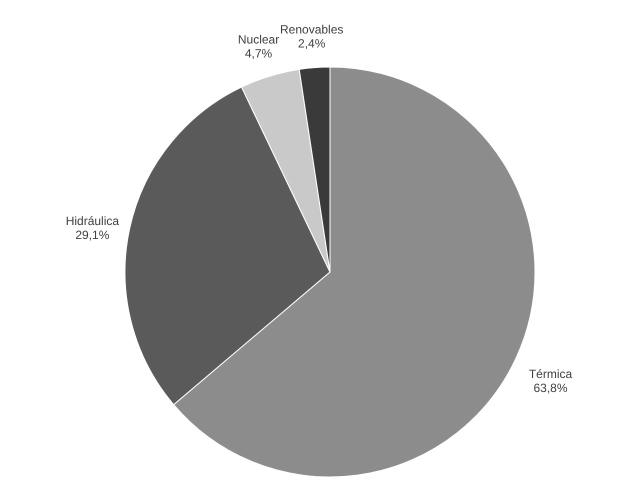 Image resolution: width=617 pixels, height=496 pixels. What do you see at coordinates (550, 374) in the screenshot?
I see `slice-label: Térmica` at bounding box center [550, 374].